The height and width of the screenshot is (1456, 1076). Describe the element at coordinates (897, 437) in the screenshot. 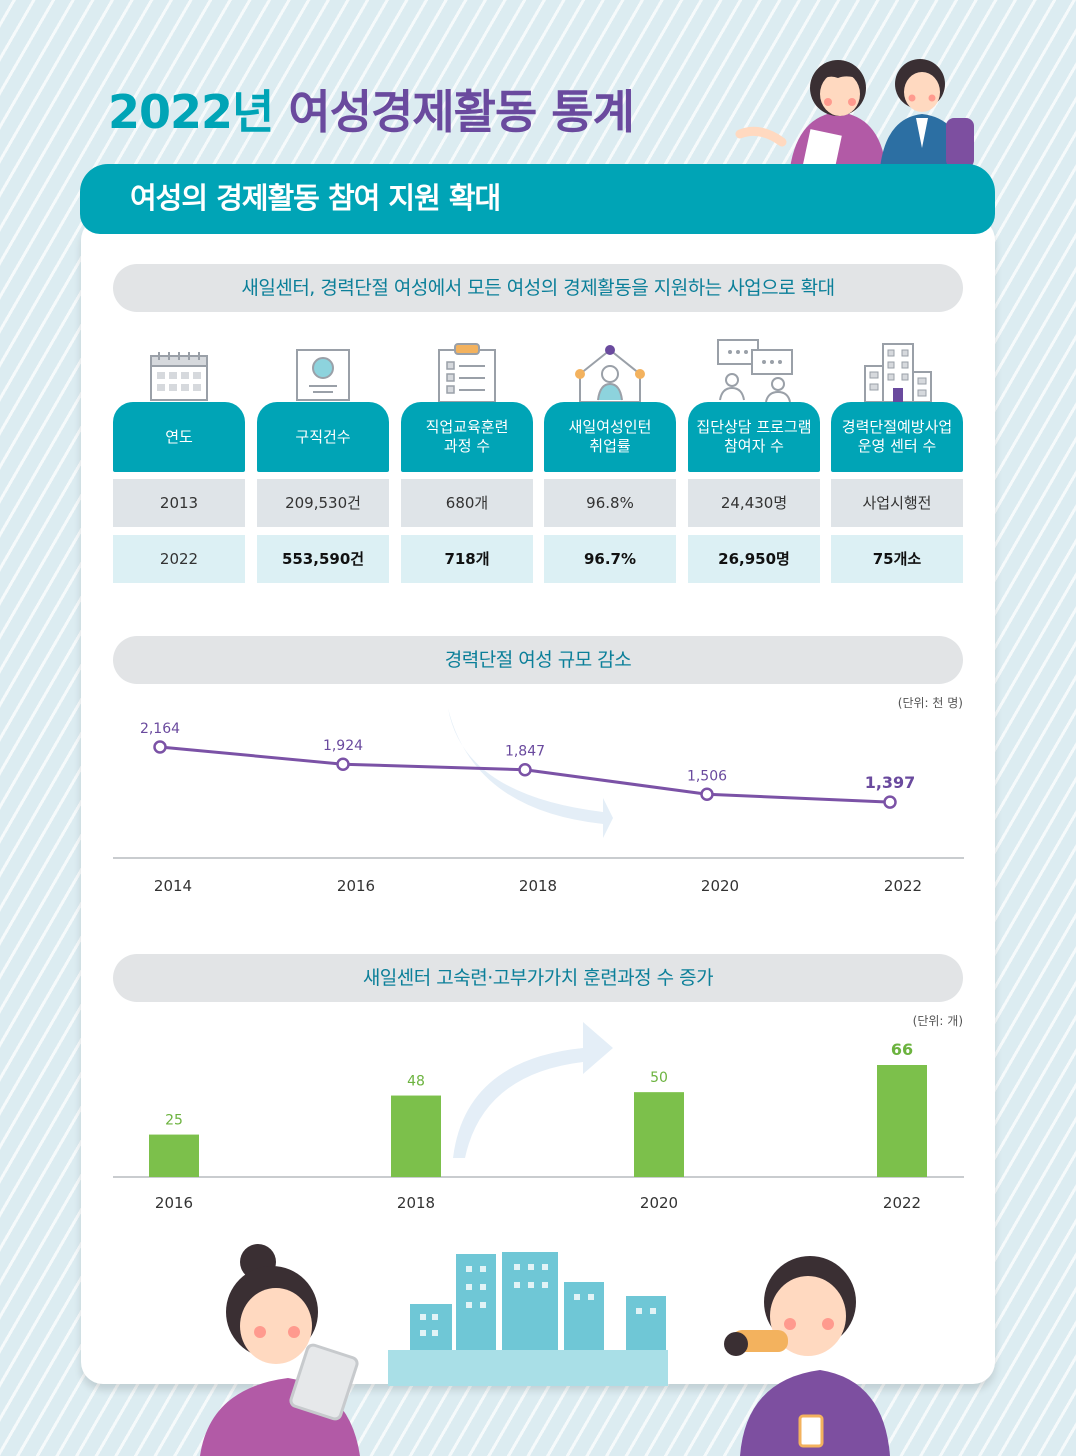

I see `stats-header-prevention-centers: 경력단절예방사업 운영 센터 수` at that location.